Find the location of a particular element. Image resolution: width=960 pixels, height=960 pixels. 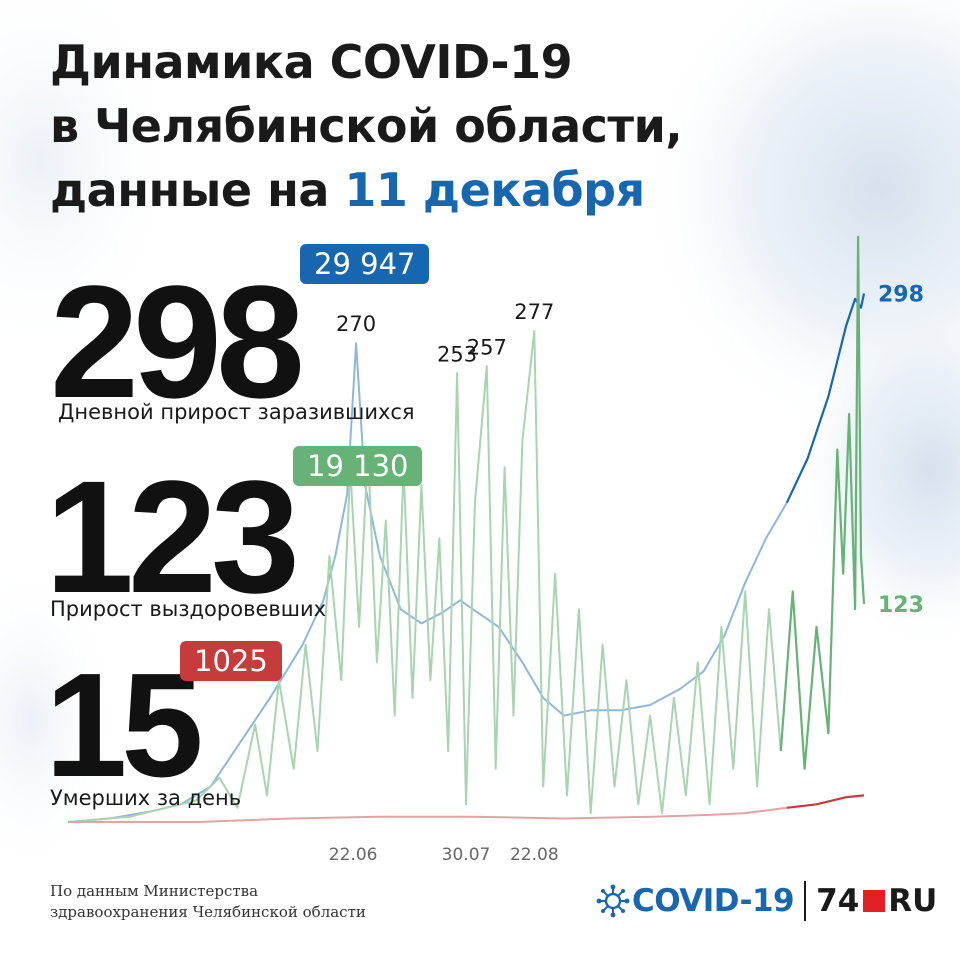

brand-covid-text: COVID-19 is located at coordinates (713, 901).